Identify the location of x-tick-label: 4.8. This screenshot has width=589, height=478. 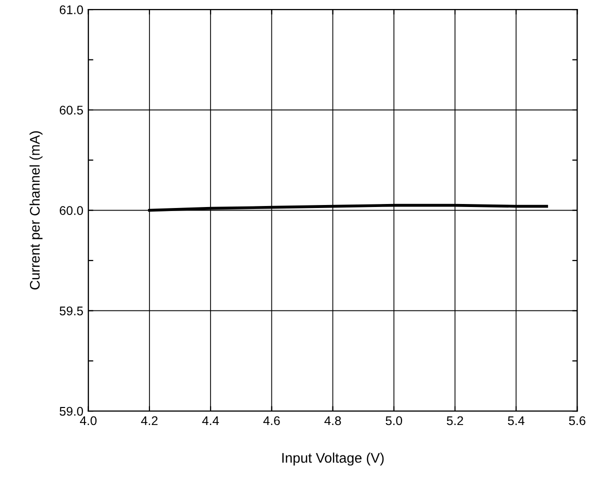
(332, 421).